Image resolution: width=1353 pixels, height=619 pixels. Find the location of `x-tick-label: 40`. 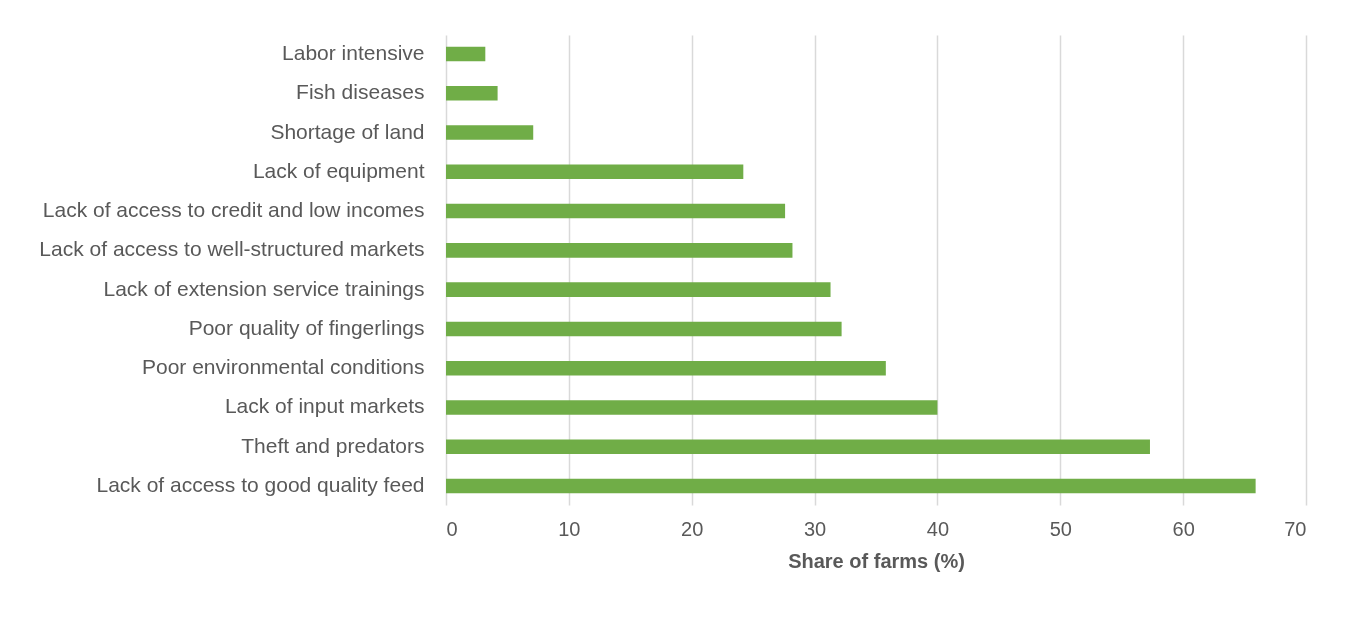

x-tick-label: 40 is located at coordinates (938, 528).